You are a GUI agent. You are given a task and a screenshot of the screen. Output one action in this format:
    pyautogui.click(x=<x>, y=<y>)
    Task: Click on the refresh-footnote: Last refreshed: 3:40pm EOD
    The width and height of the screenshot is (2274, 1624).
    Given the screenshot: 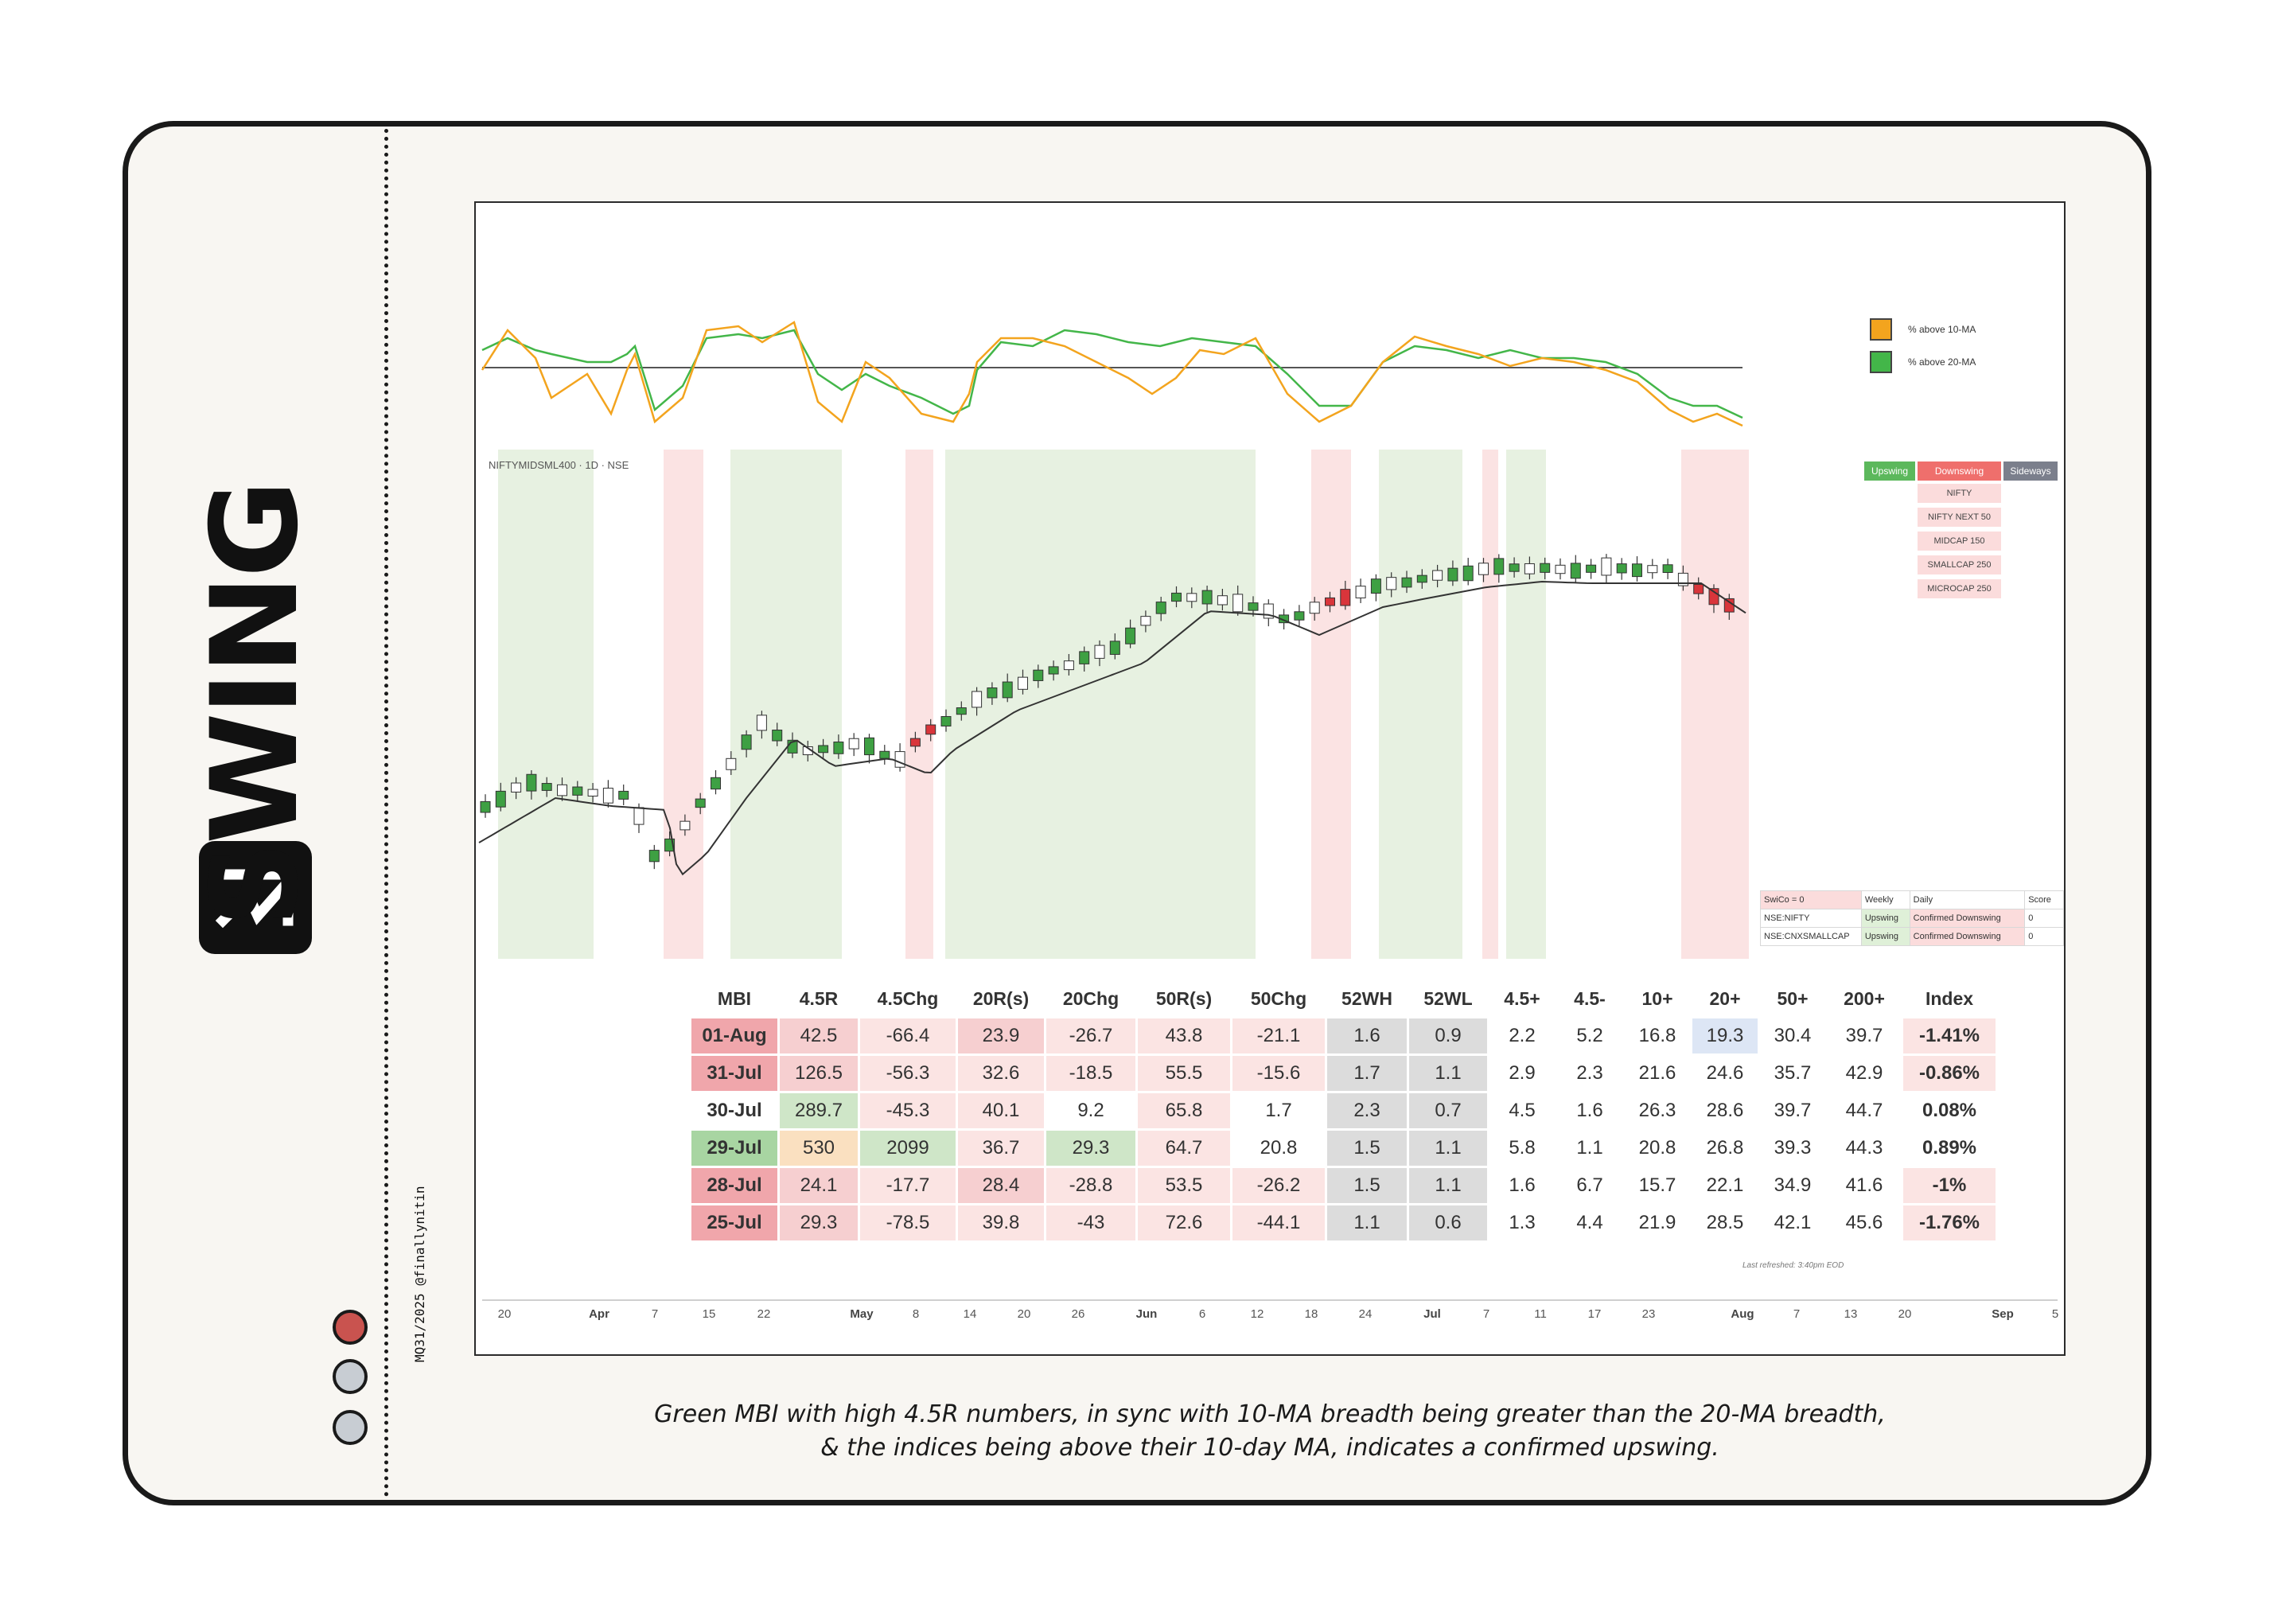 What is the action you would take?
    pyautogui.click(x=1793, y=1265)
    